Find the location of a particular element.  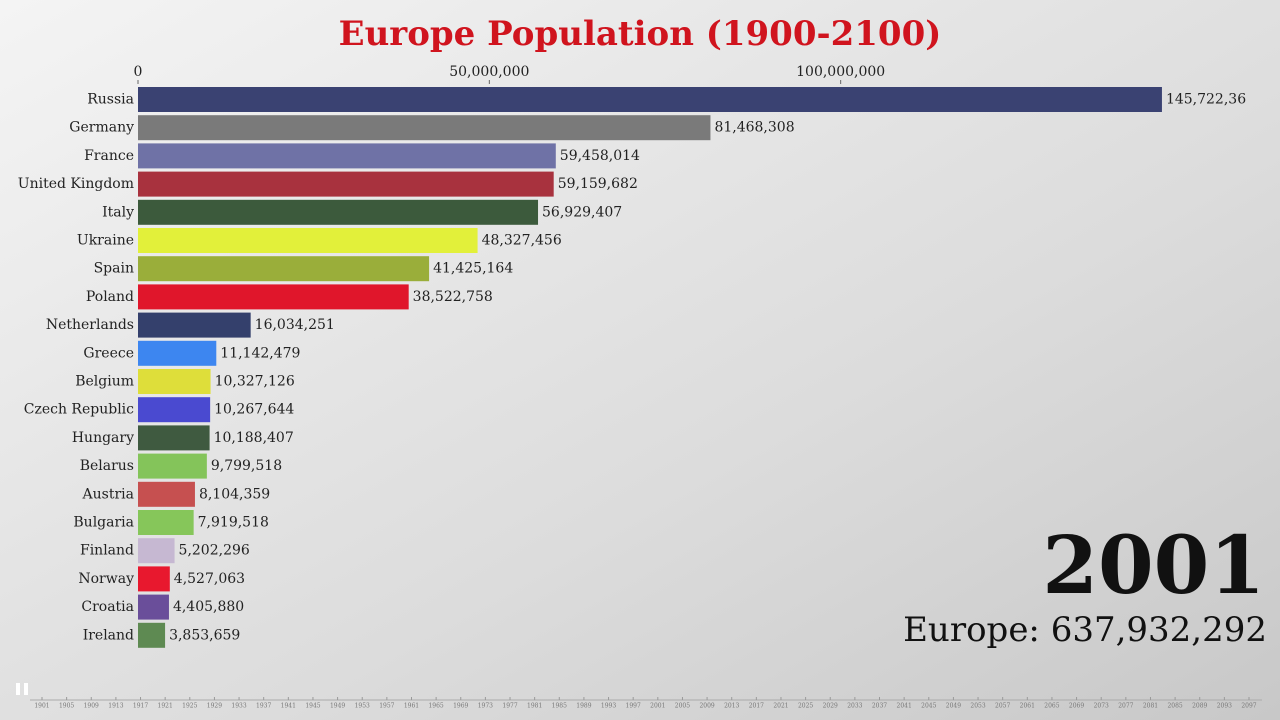

timeline-label: 2065 is located at coordinates (1051, 706).